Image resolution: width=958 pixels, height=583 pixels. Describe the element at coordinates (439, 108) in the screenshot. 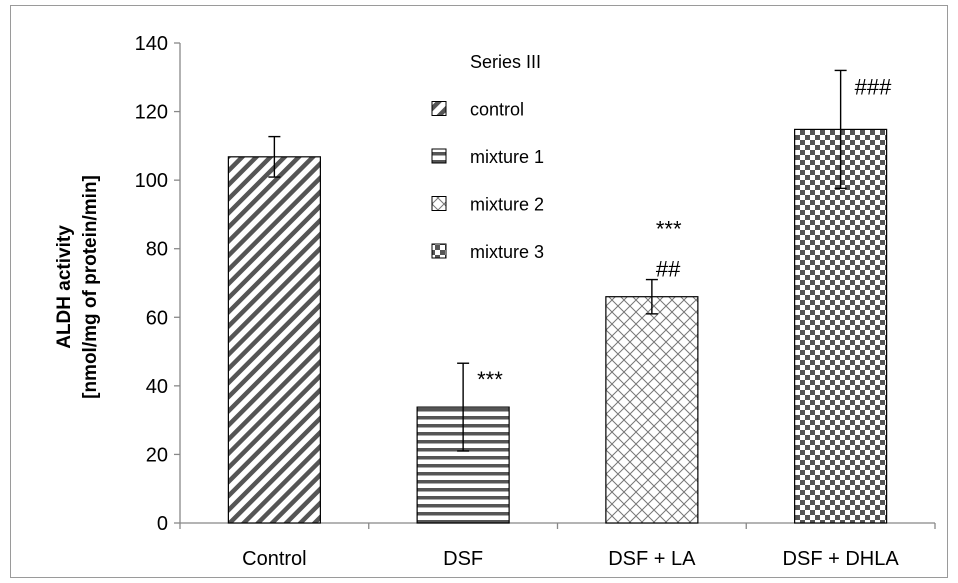

I see `legend-swatch-control` at that location.